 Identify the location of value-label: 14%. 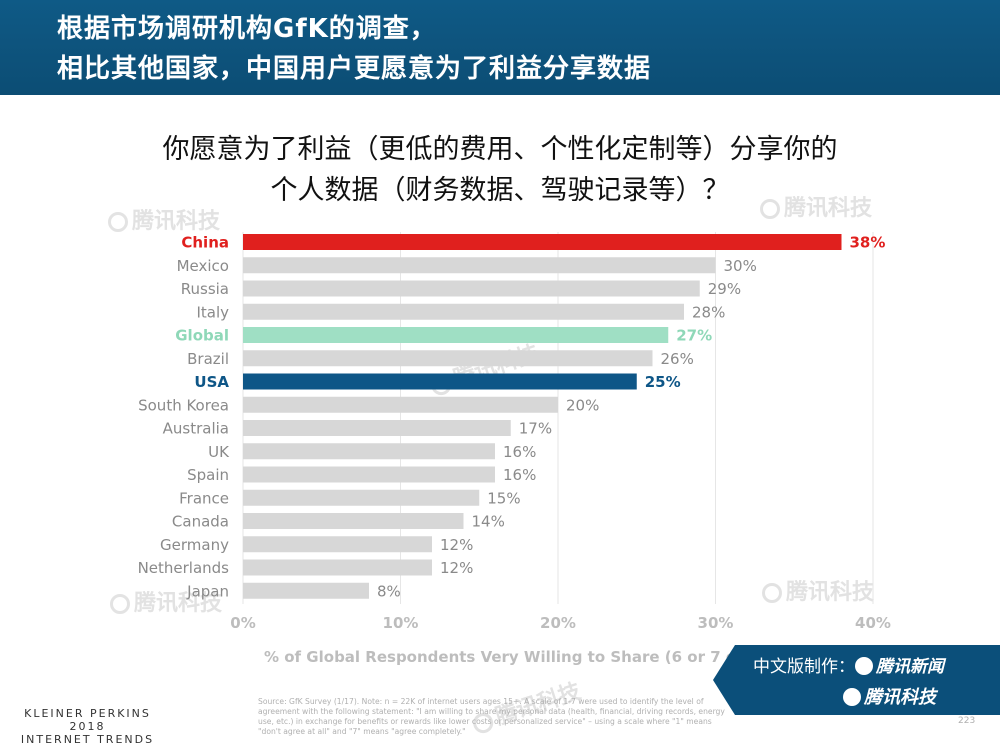
(488, 522).